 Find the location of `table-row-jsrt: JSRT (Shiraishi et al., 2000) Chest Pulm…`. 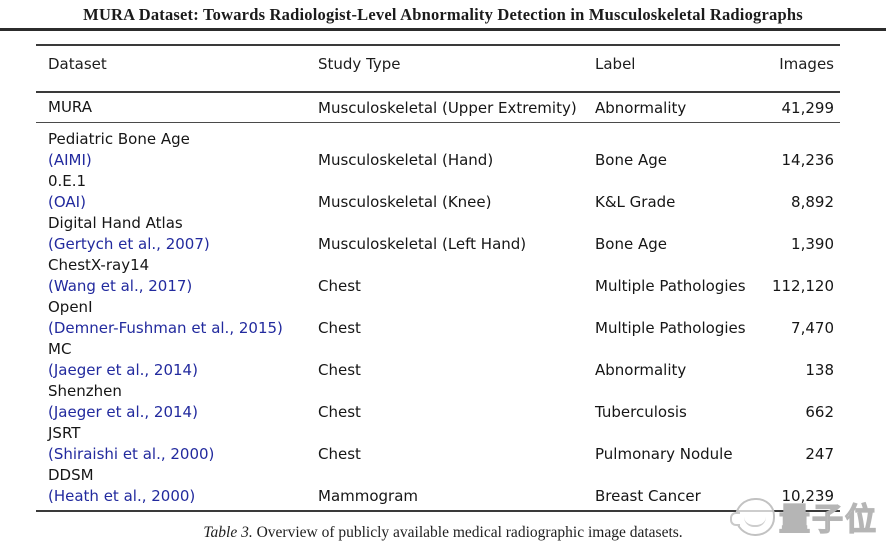

table-row-jsrt: JSRT (Shiraishi et al., 2000) Chest Pulm… is located at coordinates (438, 444).